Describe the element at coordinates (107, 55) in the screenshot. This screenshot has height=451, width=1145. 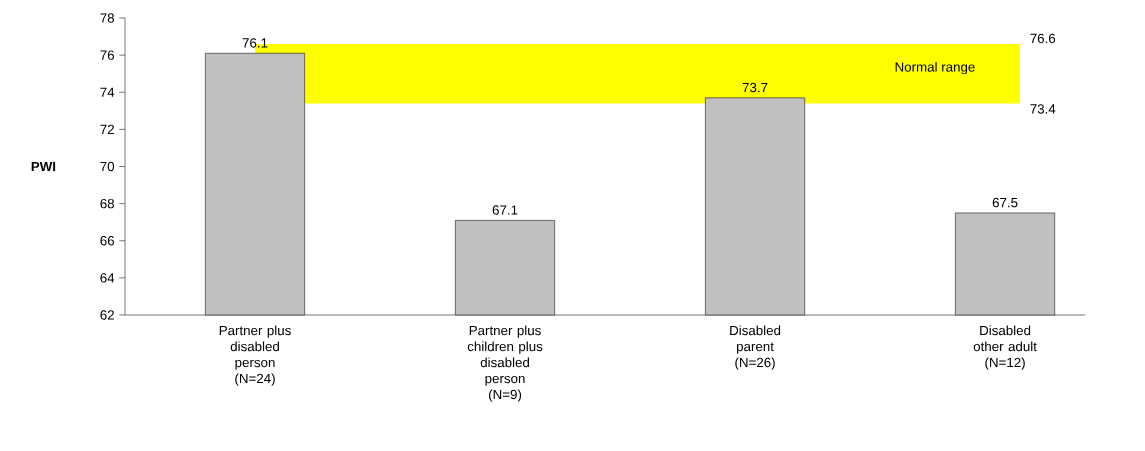
I see `y-tick-label: 76` at that location.